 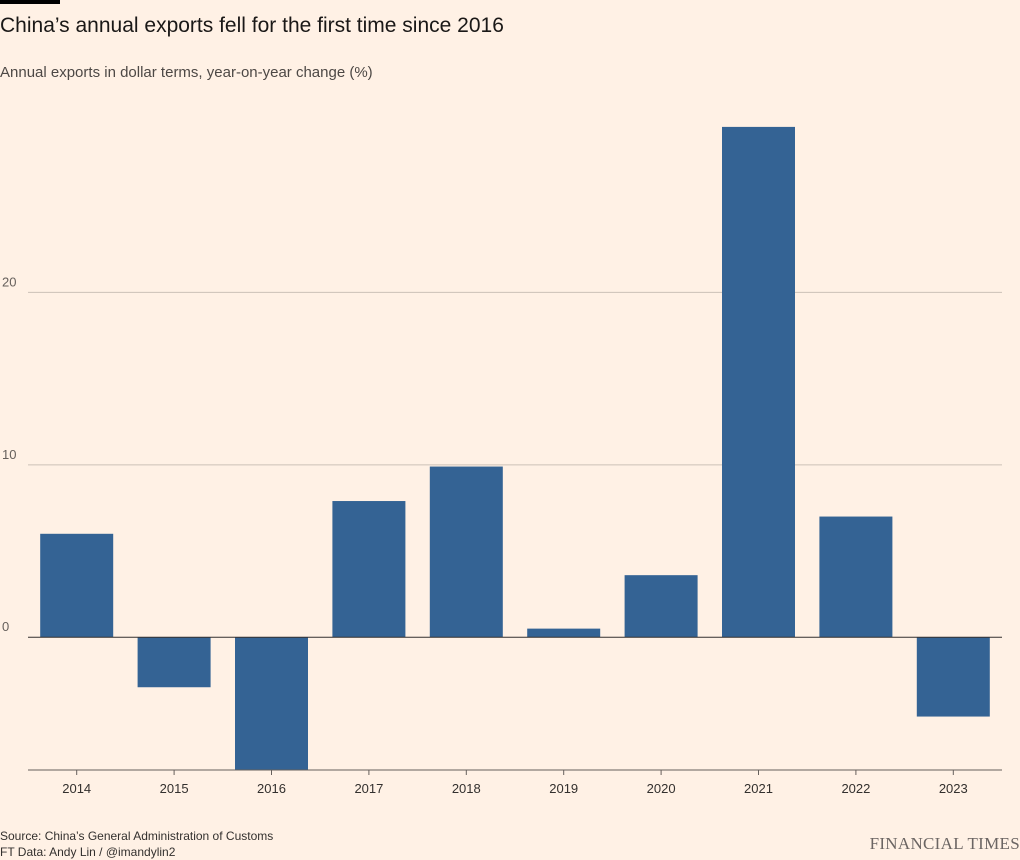 What do you see at coordinates (271, 788) in the screenshot?
I see `x-tick-label: 2016` at bounding box center [271, 788].